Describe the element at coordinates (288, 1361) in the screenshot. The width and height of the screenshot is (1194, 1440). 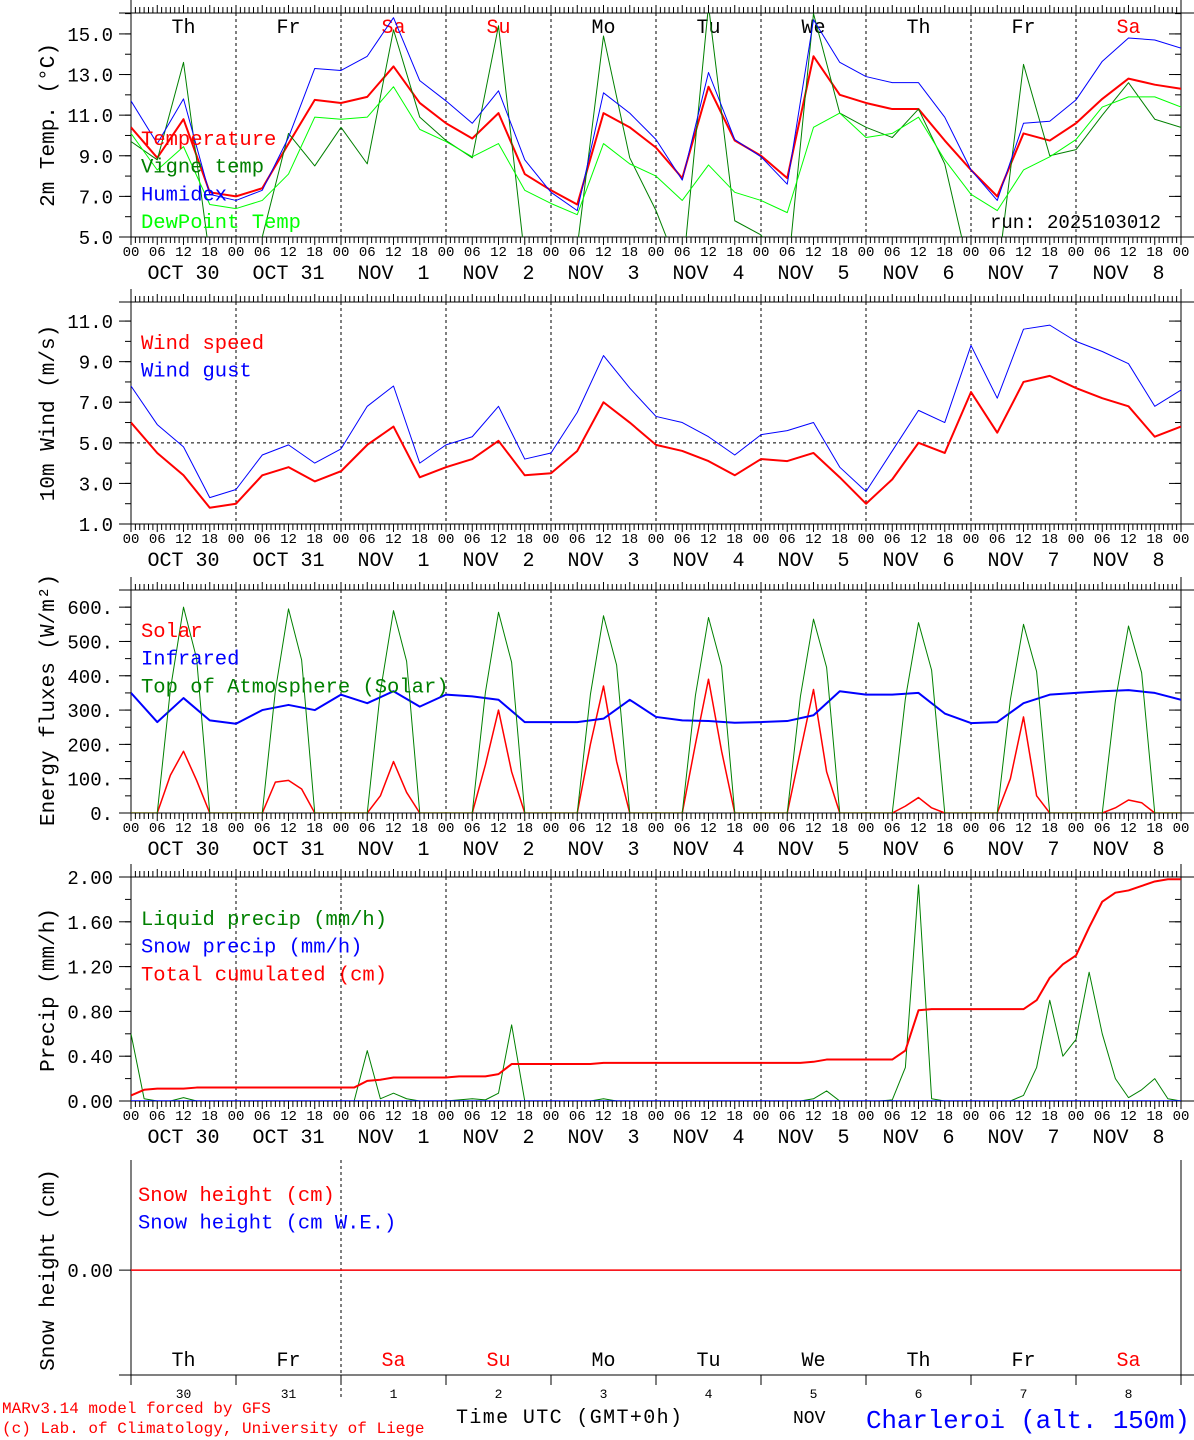
I see `weekday-label: Fr` at that location.